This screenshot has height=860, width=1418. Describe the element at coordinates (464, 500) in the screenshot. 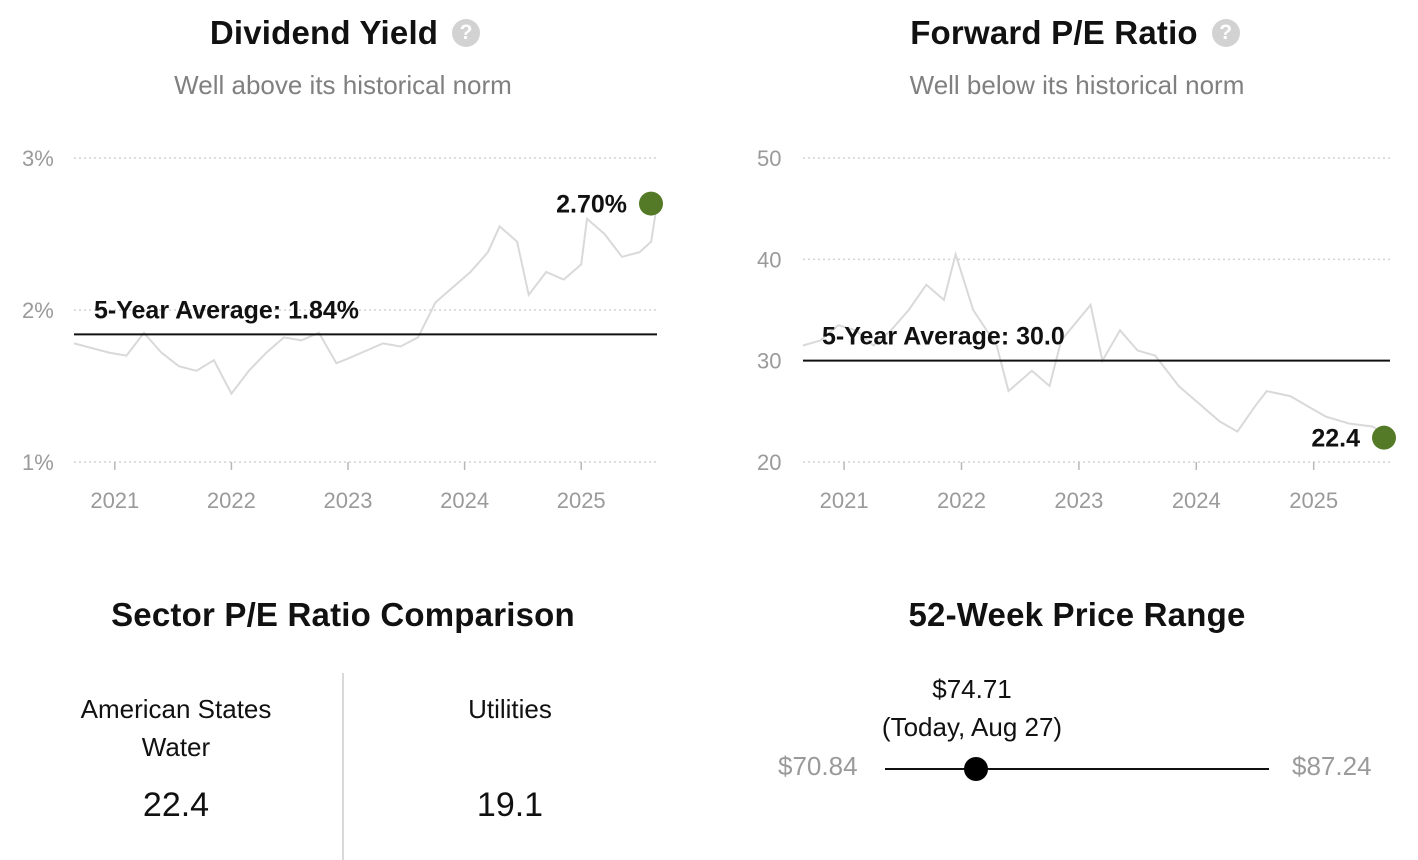

I see `dividend-yield-x-tick-label: 2024` at that location.